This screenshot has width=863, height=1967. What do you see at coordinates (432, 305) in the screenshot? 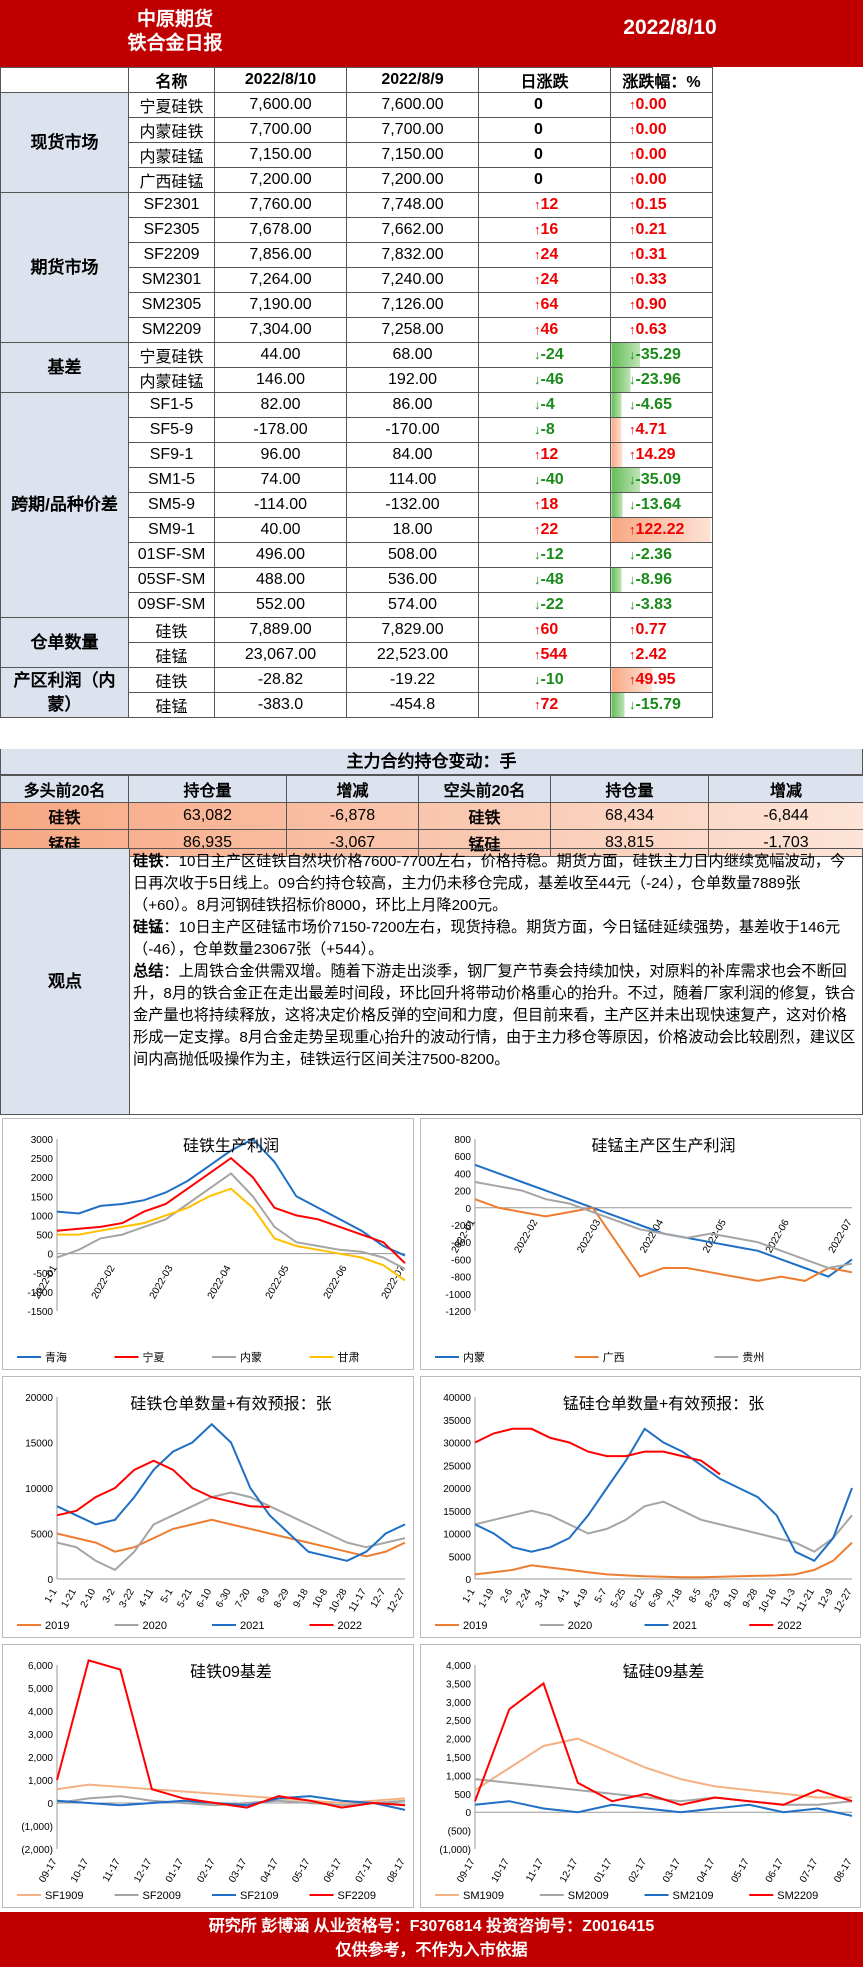
I see `table-row: SM2305 7,190.00 7,126.00 ↑64 ↑0.90` at bounding box center [432, 305].